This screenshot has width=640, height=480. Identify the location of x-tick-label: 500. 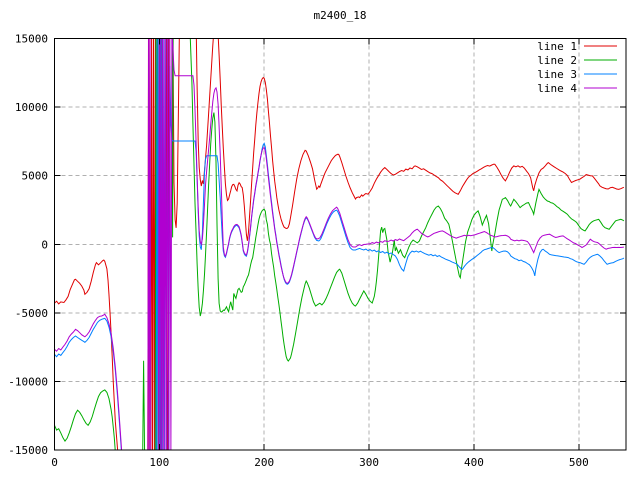
(579, 462).